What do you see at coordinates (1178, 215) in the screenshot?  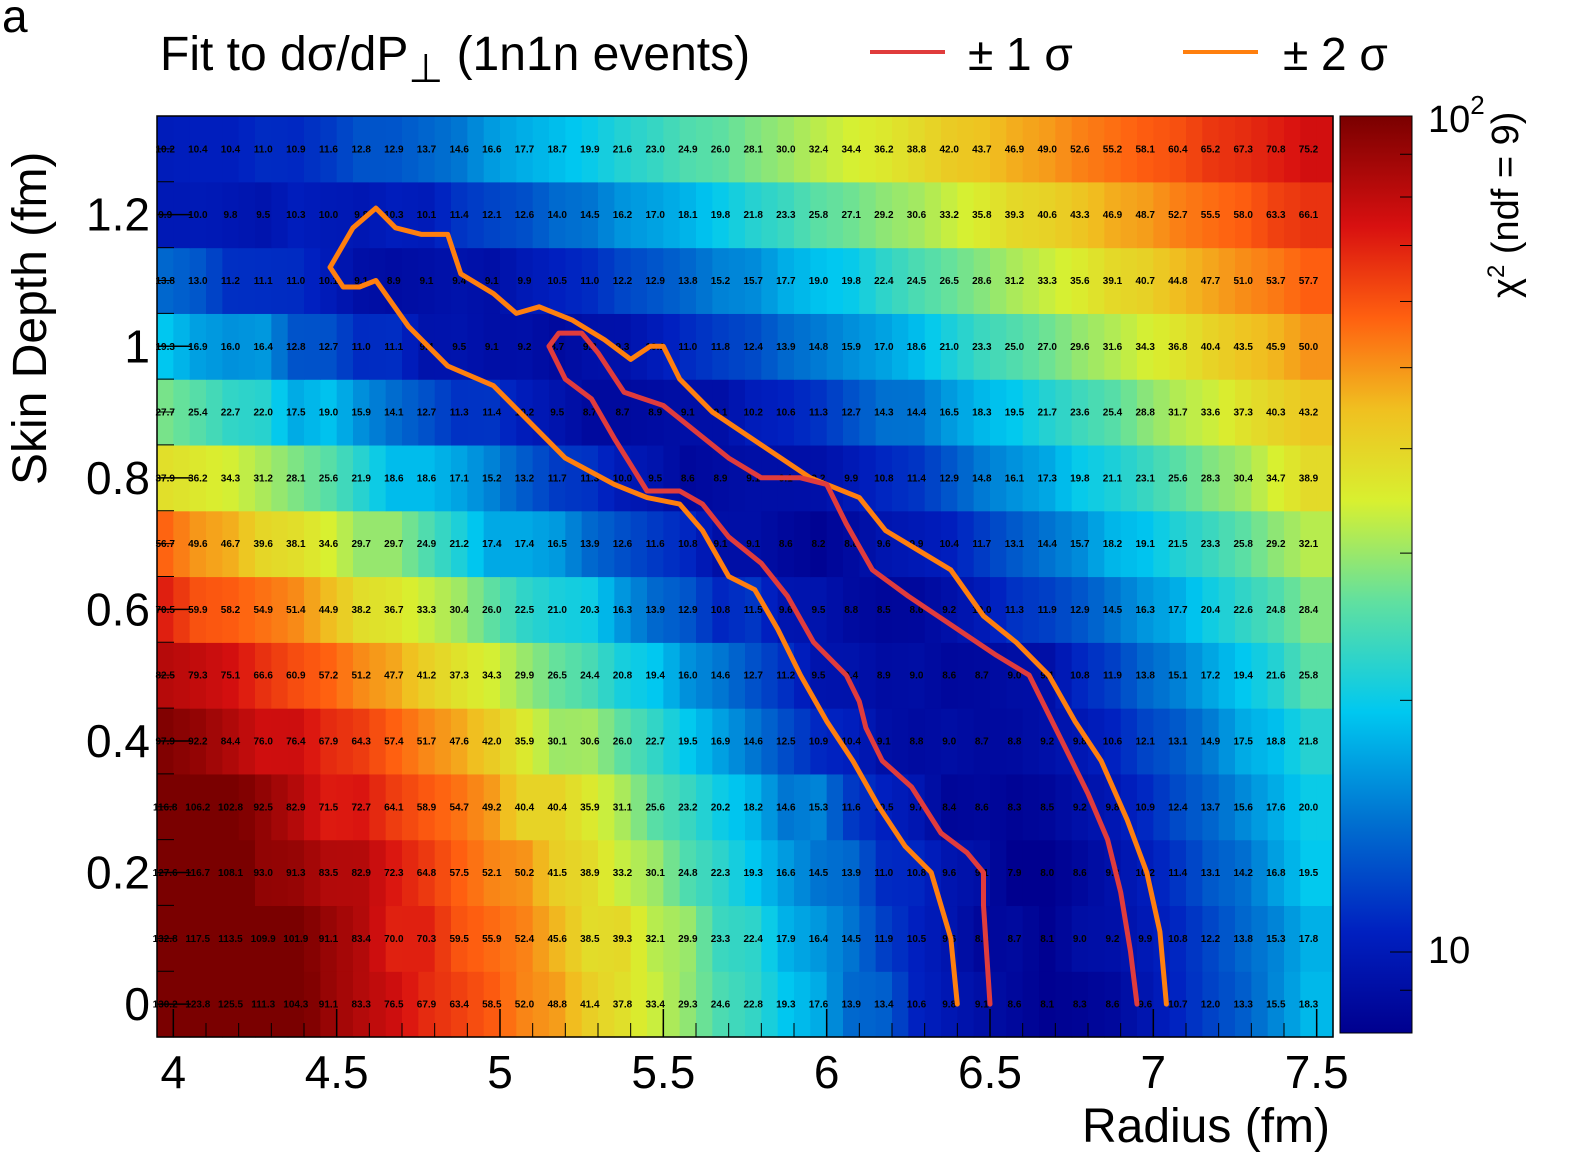 I see `cell-value-label: 52.7` at bounding box center [1178, 215].